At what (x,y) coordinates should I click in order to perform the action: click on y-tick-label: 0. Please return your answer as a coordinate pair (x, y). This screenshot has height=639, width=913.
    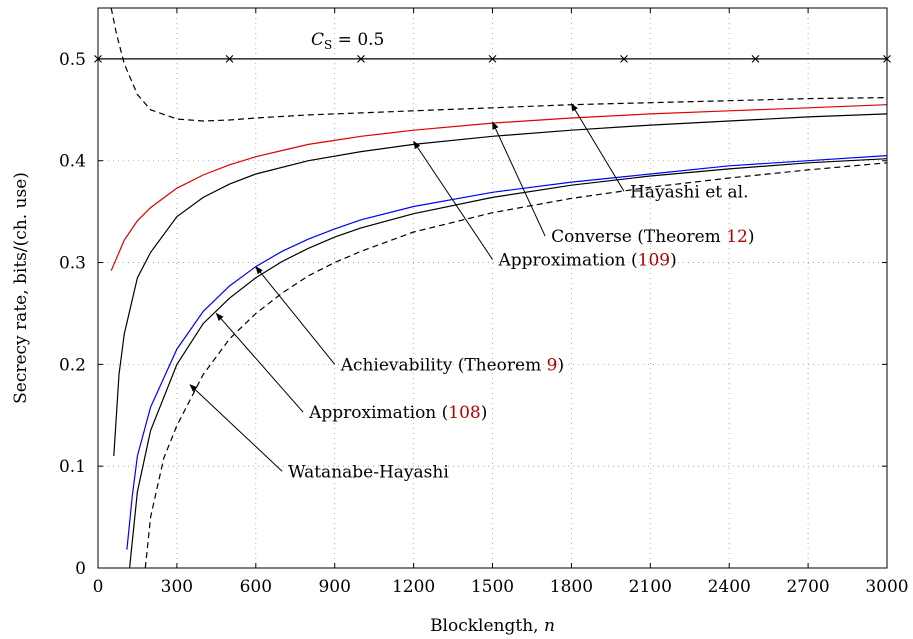
    Looking at the image, I should click on (80, 569).